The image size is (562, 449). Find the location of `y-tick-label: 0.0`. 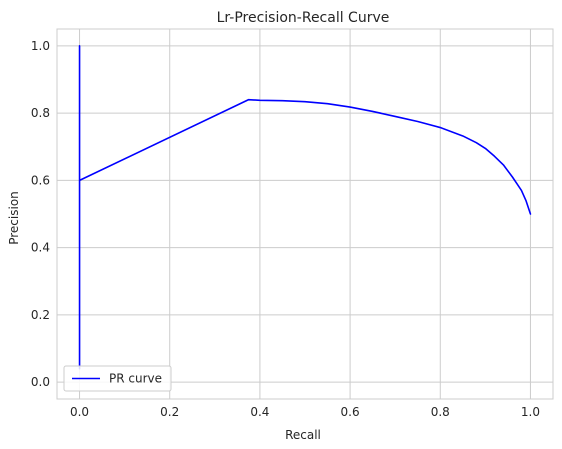

y-tick-label: 0.0 is located at coordinates (40, 382).